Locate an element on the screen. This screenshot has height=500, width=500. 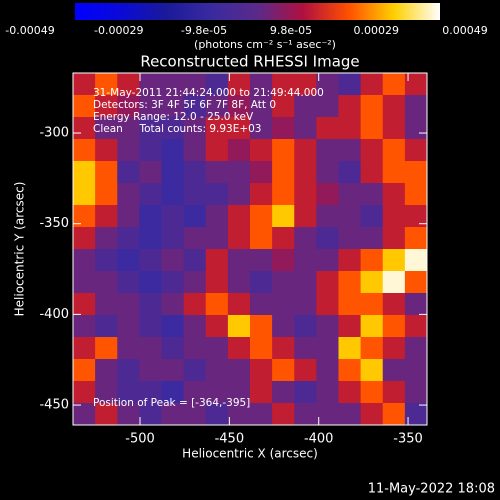
x-tick-label: -450 is located at coordinates (230, 439).